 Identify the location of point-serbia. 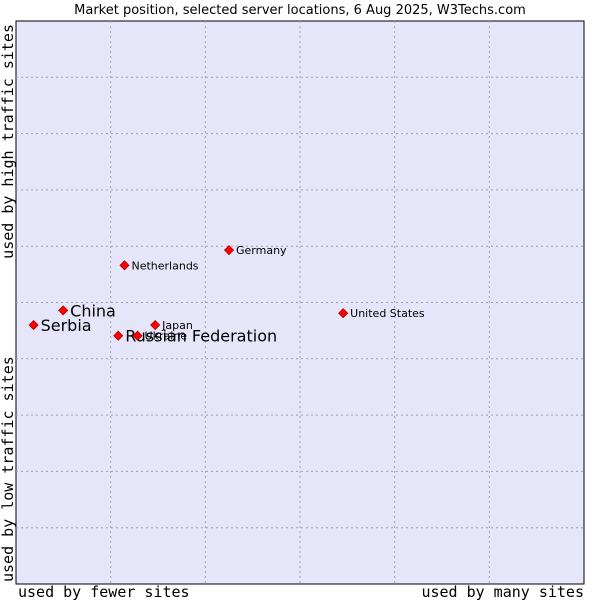
(33, 325).